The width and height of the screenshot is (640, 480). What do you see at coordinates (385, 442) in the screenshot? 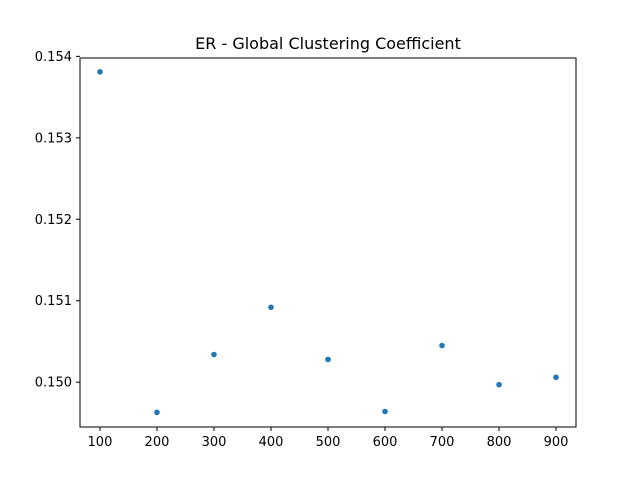
I see `x-tick-label: 600` at bounding box center [385, 442].